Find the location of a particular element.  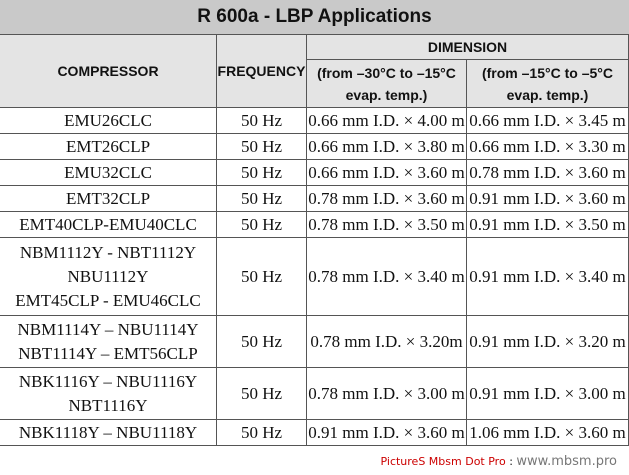

table-cell: 0.78 mm I.D. × 3.00 m is located at coordinates (387, 394).